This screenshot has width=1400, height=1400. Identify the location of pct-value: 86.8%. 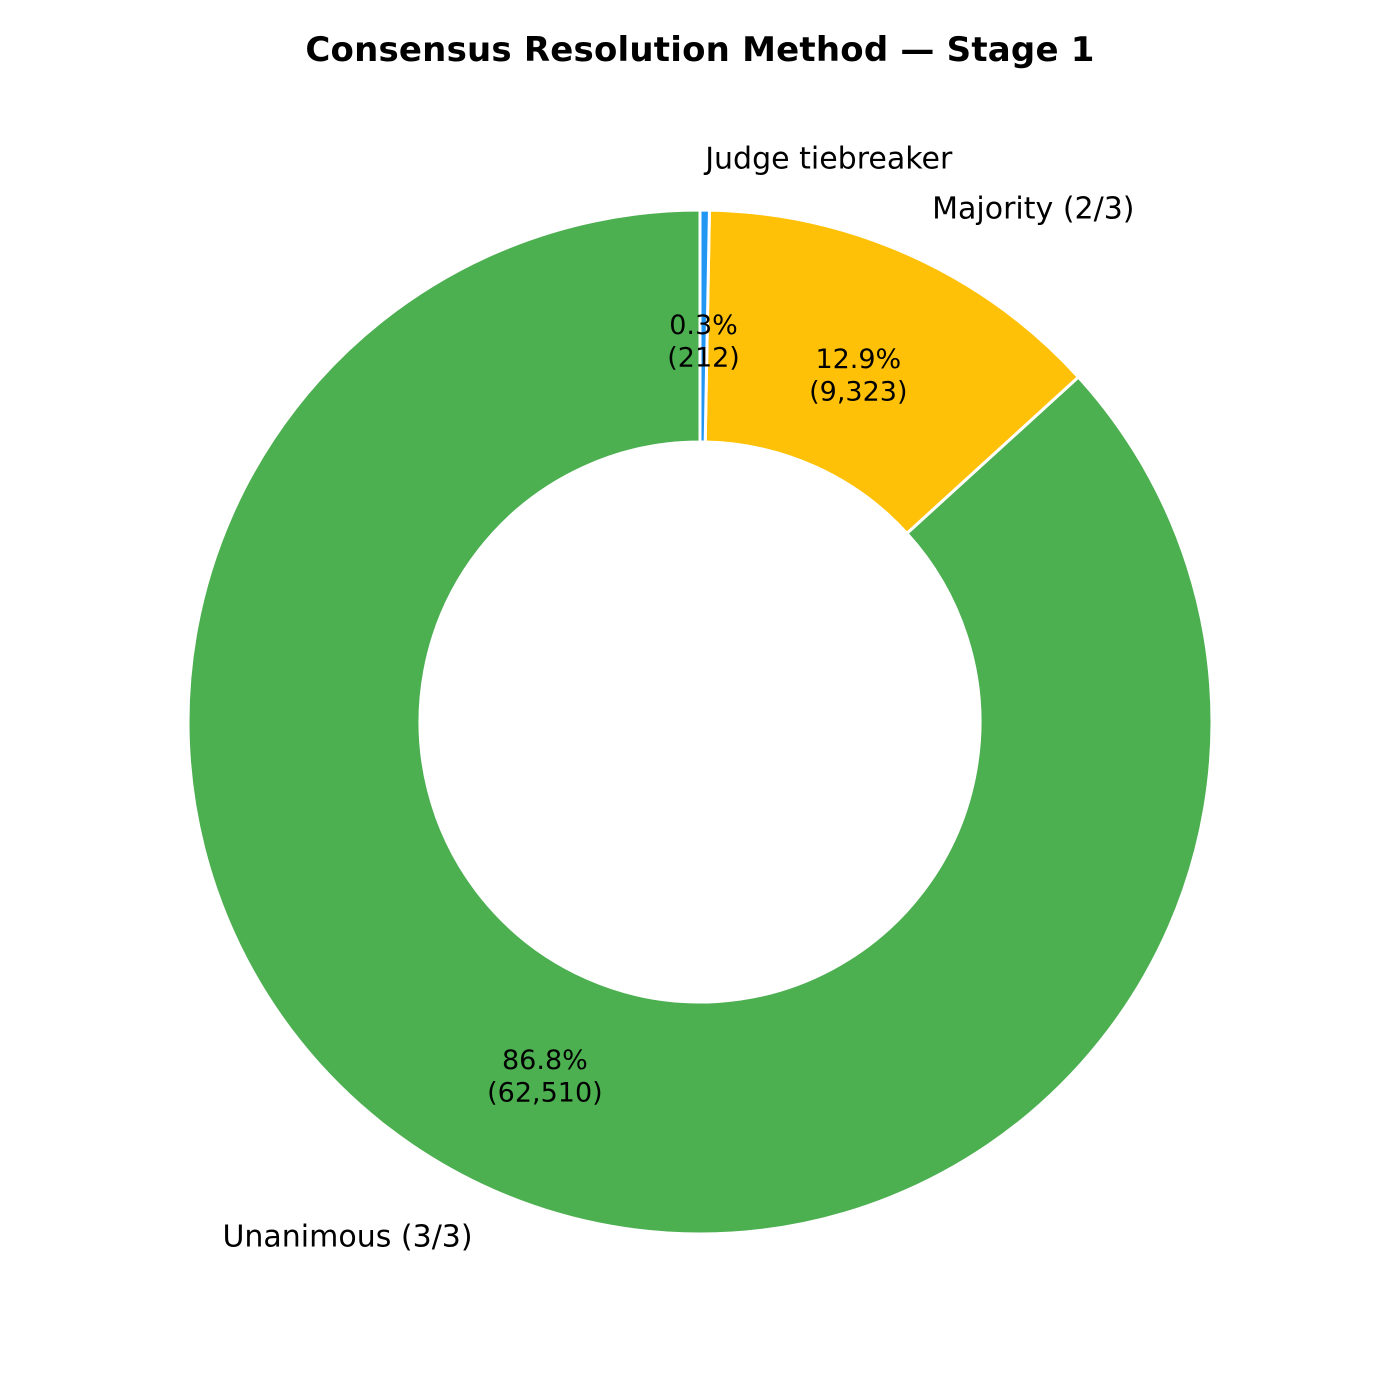
(545, 1060).